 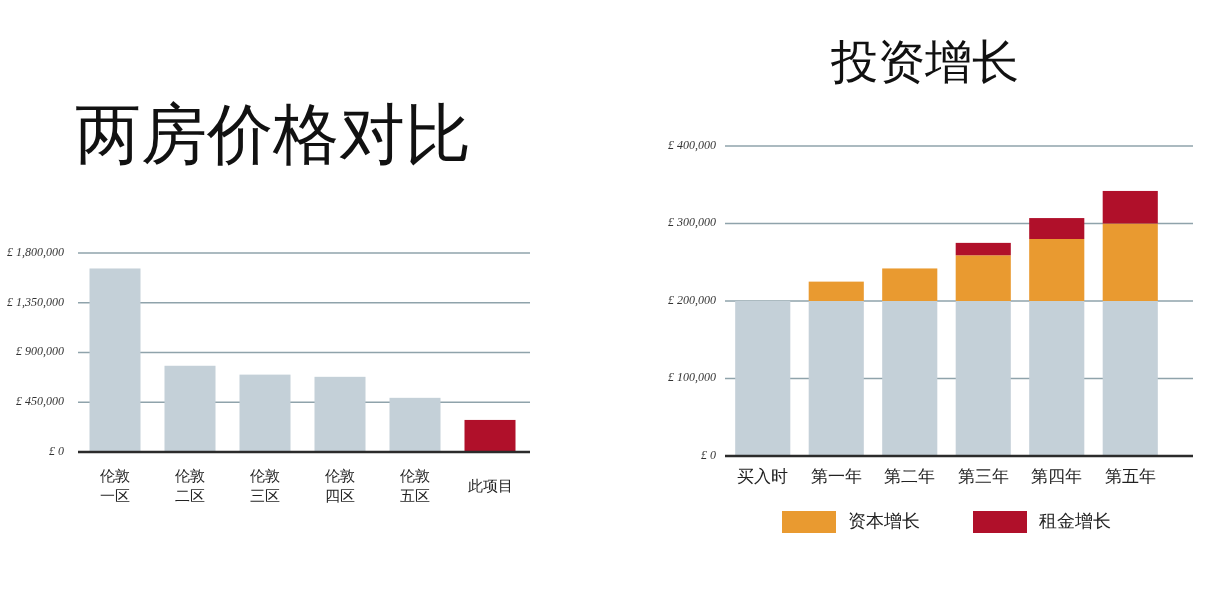 I want to click on y-tick-label: £ 900,000, so click(x=40, y=351).